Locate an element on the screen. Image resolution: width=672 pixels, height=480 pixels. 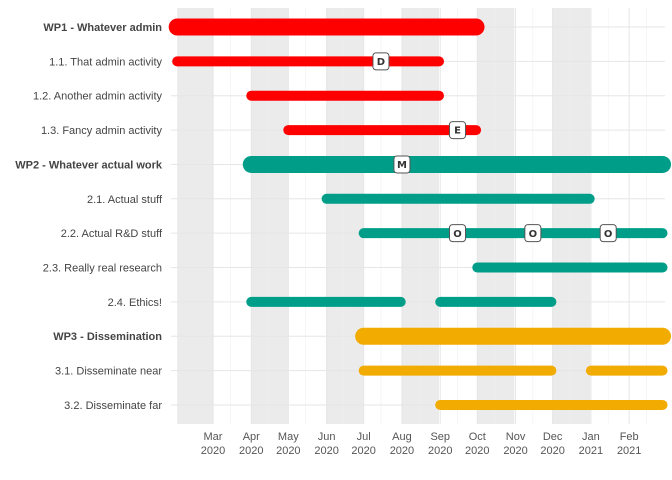
x-tick-month: Jun is located at coordinates (327, 437).